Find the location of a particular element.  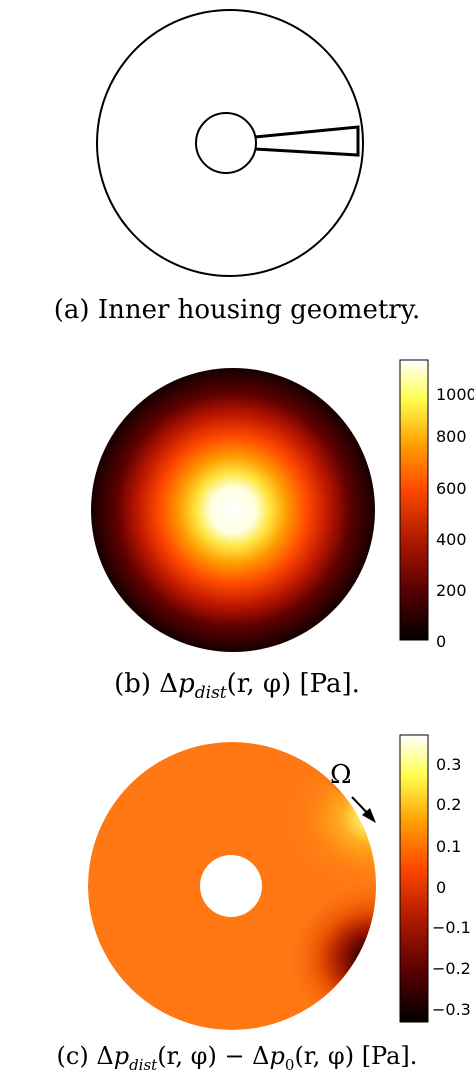

colorbar-c-tick: −0.2 is located at coordinates (451, 968).